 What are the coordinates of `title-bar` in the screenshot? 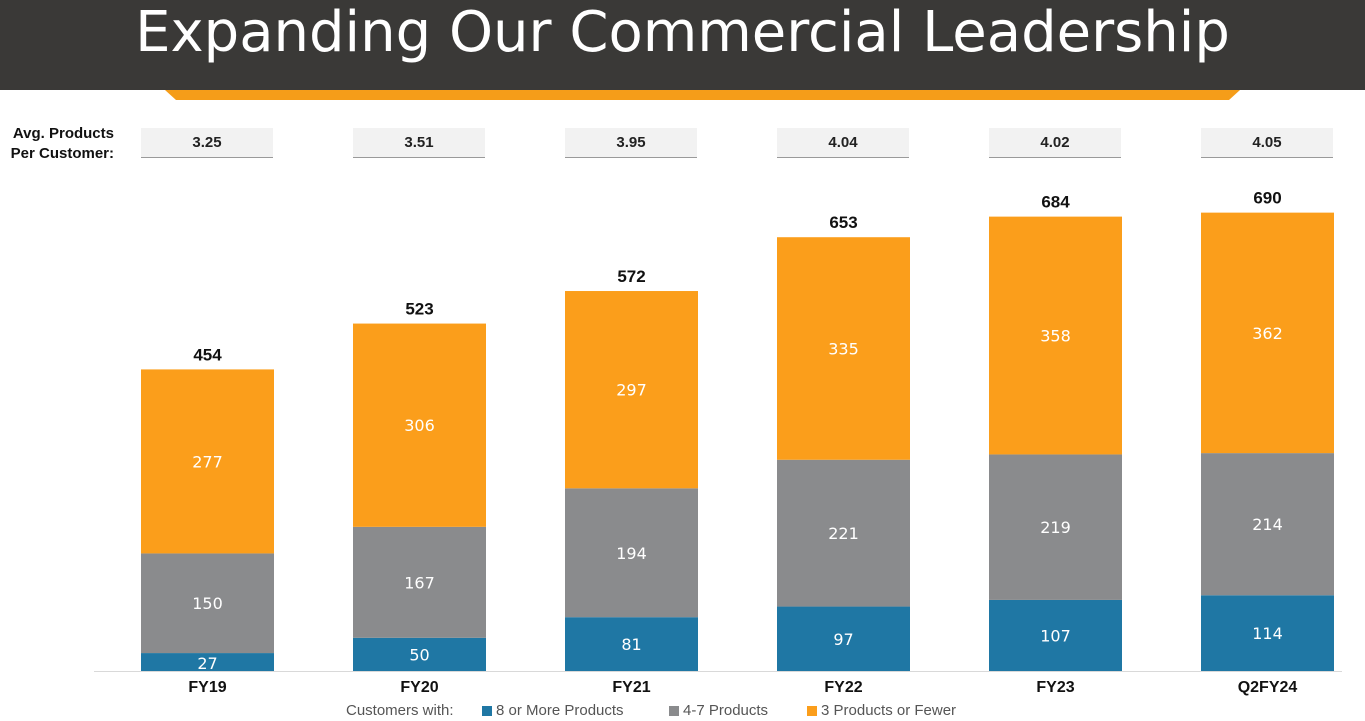 It's located at (682, 45).